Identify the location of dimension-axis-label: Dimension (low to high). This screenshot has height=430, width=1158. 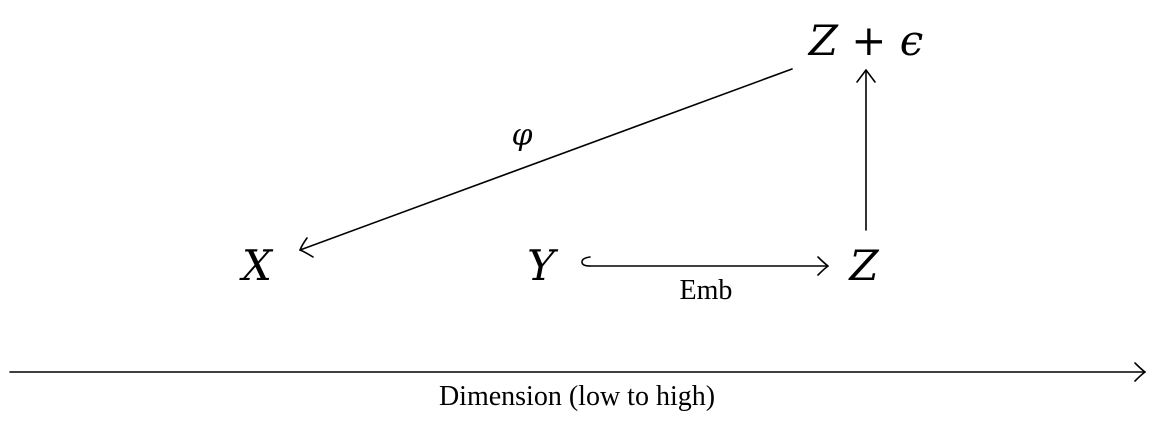
(577, 396).